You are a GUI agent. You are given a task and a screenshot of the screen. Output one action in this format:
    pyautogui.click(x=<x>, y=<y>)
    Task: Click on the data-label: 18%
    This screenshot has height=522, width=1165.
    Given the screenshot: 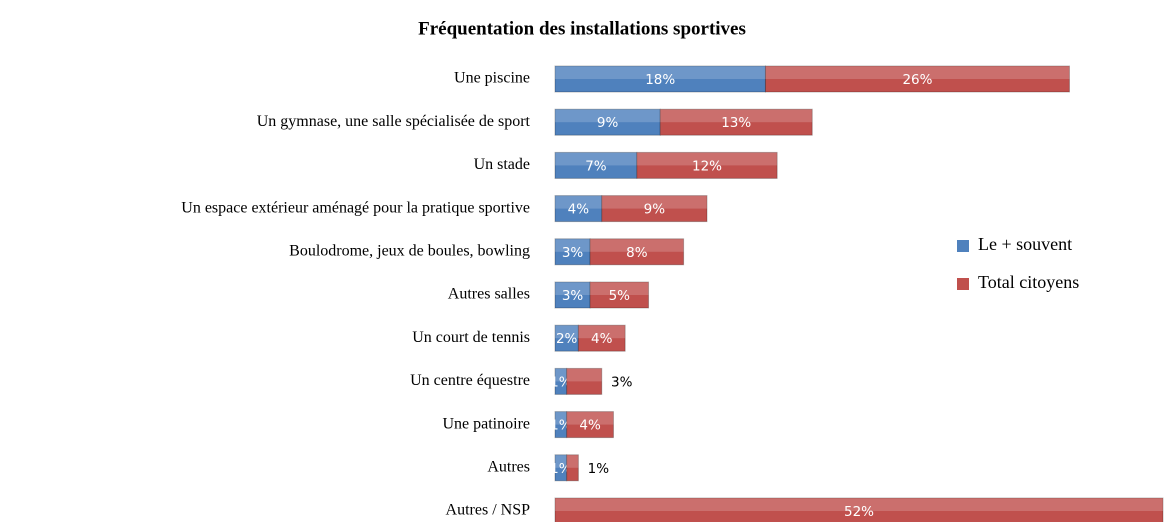 What is the action you would take?
    pyautogui.click(x=660, y=80)
    